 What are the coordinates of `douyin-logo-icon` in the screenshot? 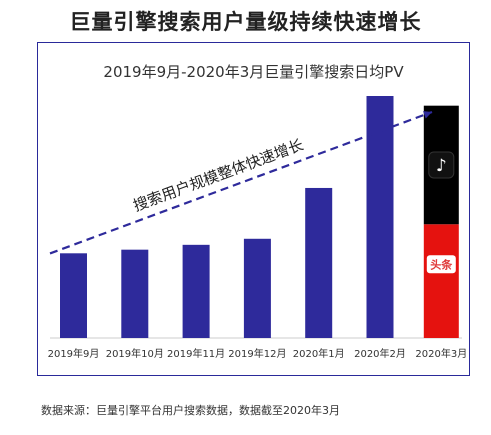 It's located at (441, 165).